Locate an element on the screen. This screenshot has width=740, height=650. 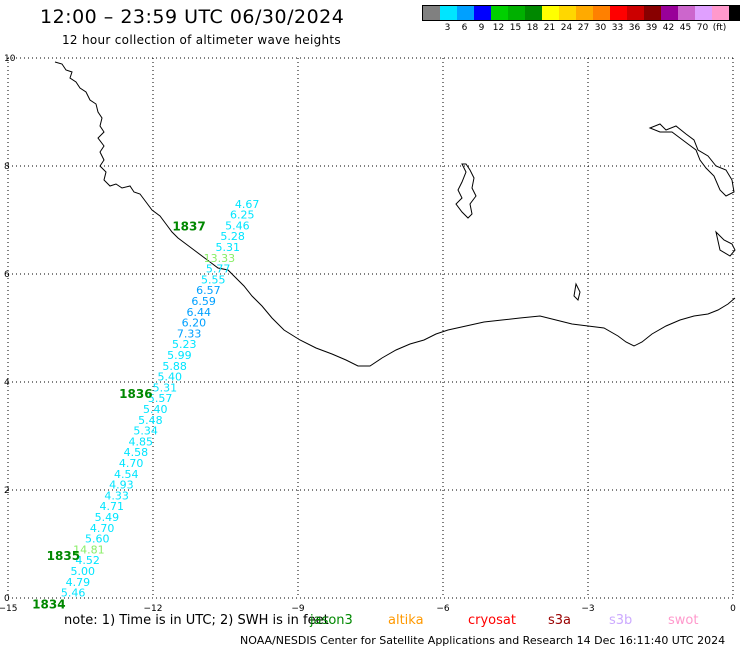
legend-label: 18 is located at coordinates (532, 28).